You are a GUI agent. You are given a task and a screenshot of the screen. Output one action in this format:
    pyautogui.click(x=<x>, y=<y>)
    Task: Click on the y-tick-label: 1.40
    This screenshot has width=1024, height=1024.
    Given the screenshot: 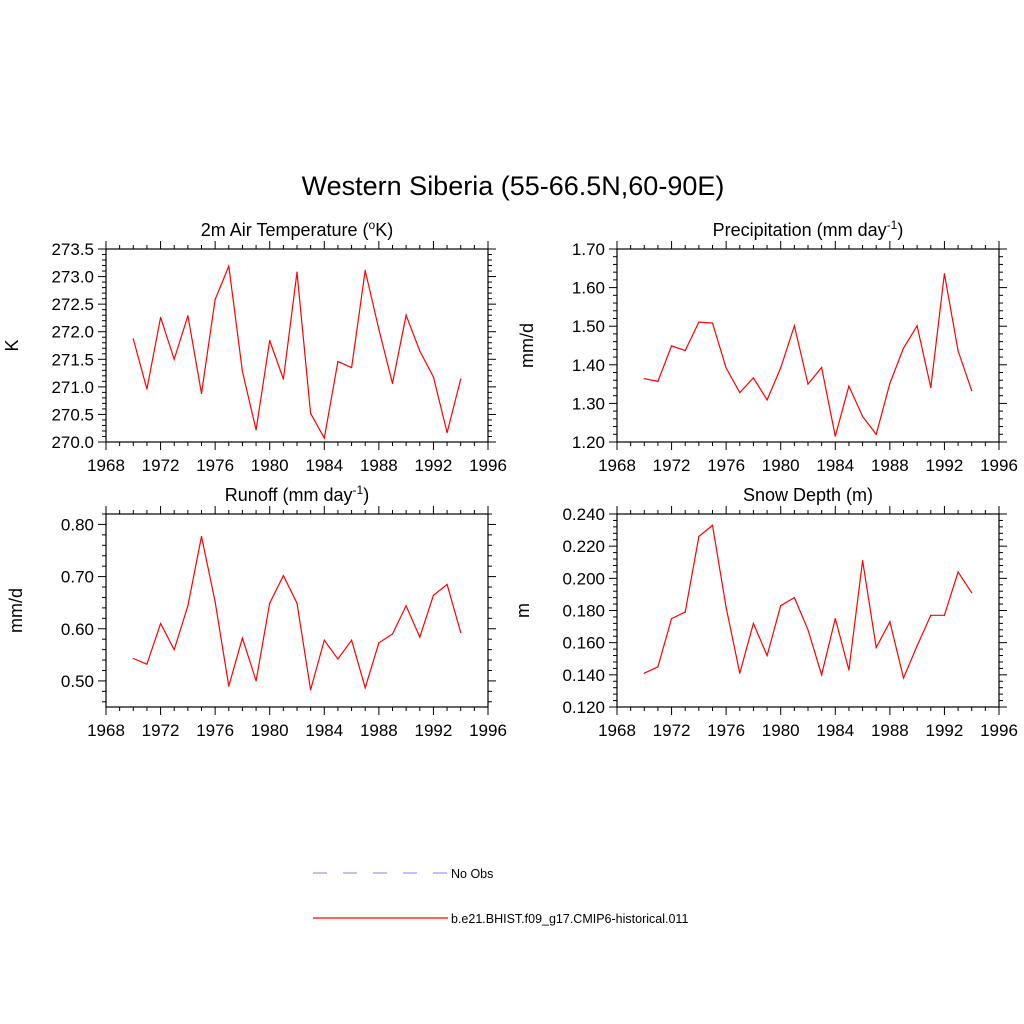 What is the action you would take?
    pyautogui.click(x=588, y=365)
    